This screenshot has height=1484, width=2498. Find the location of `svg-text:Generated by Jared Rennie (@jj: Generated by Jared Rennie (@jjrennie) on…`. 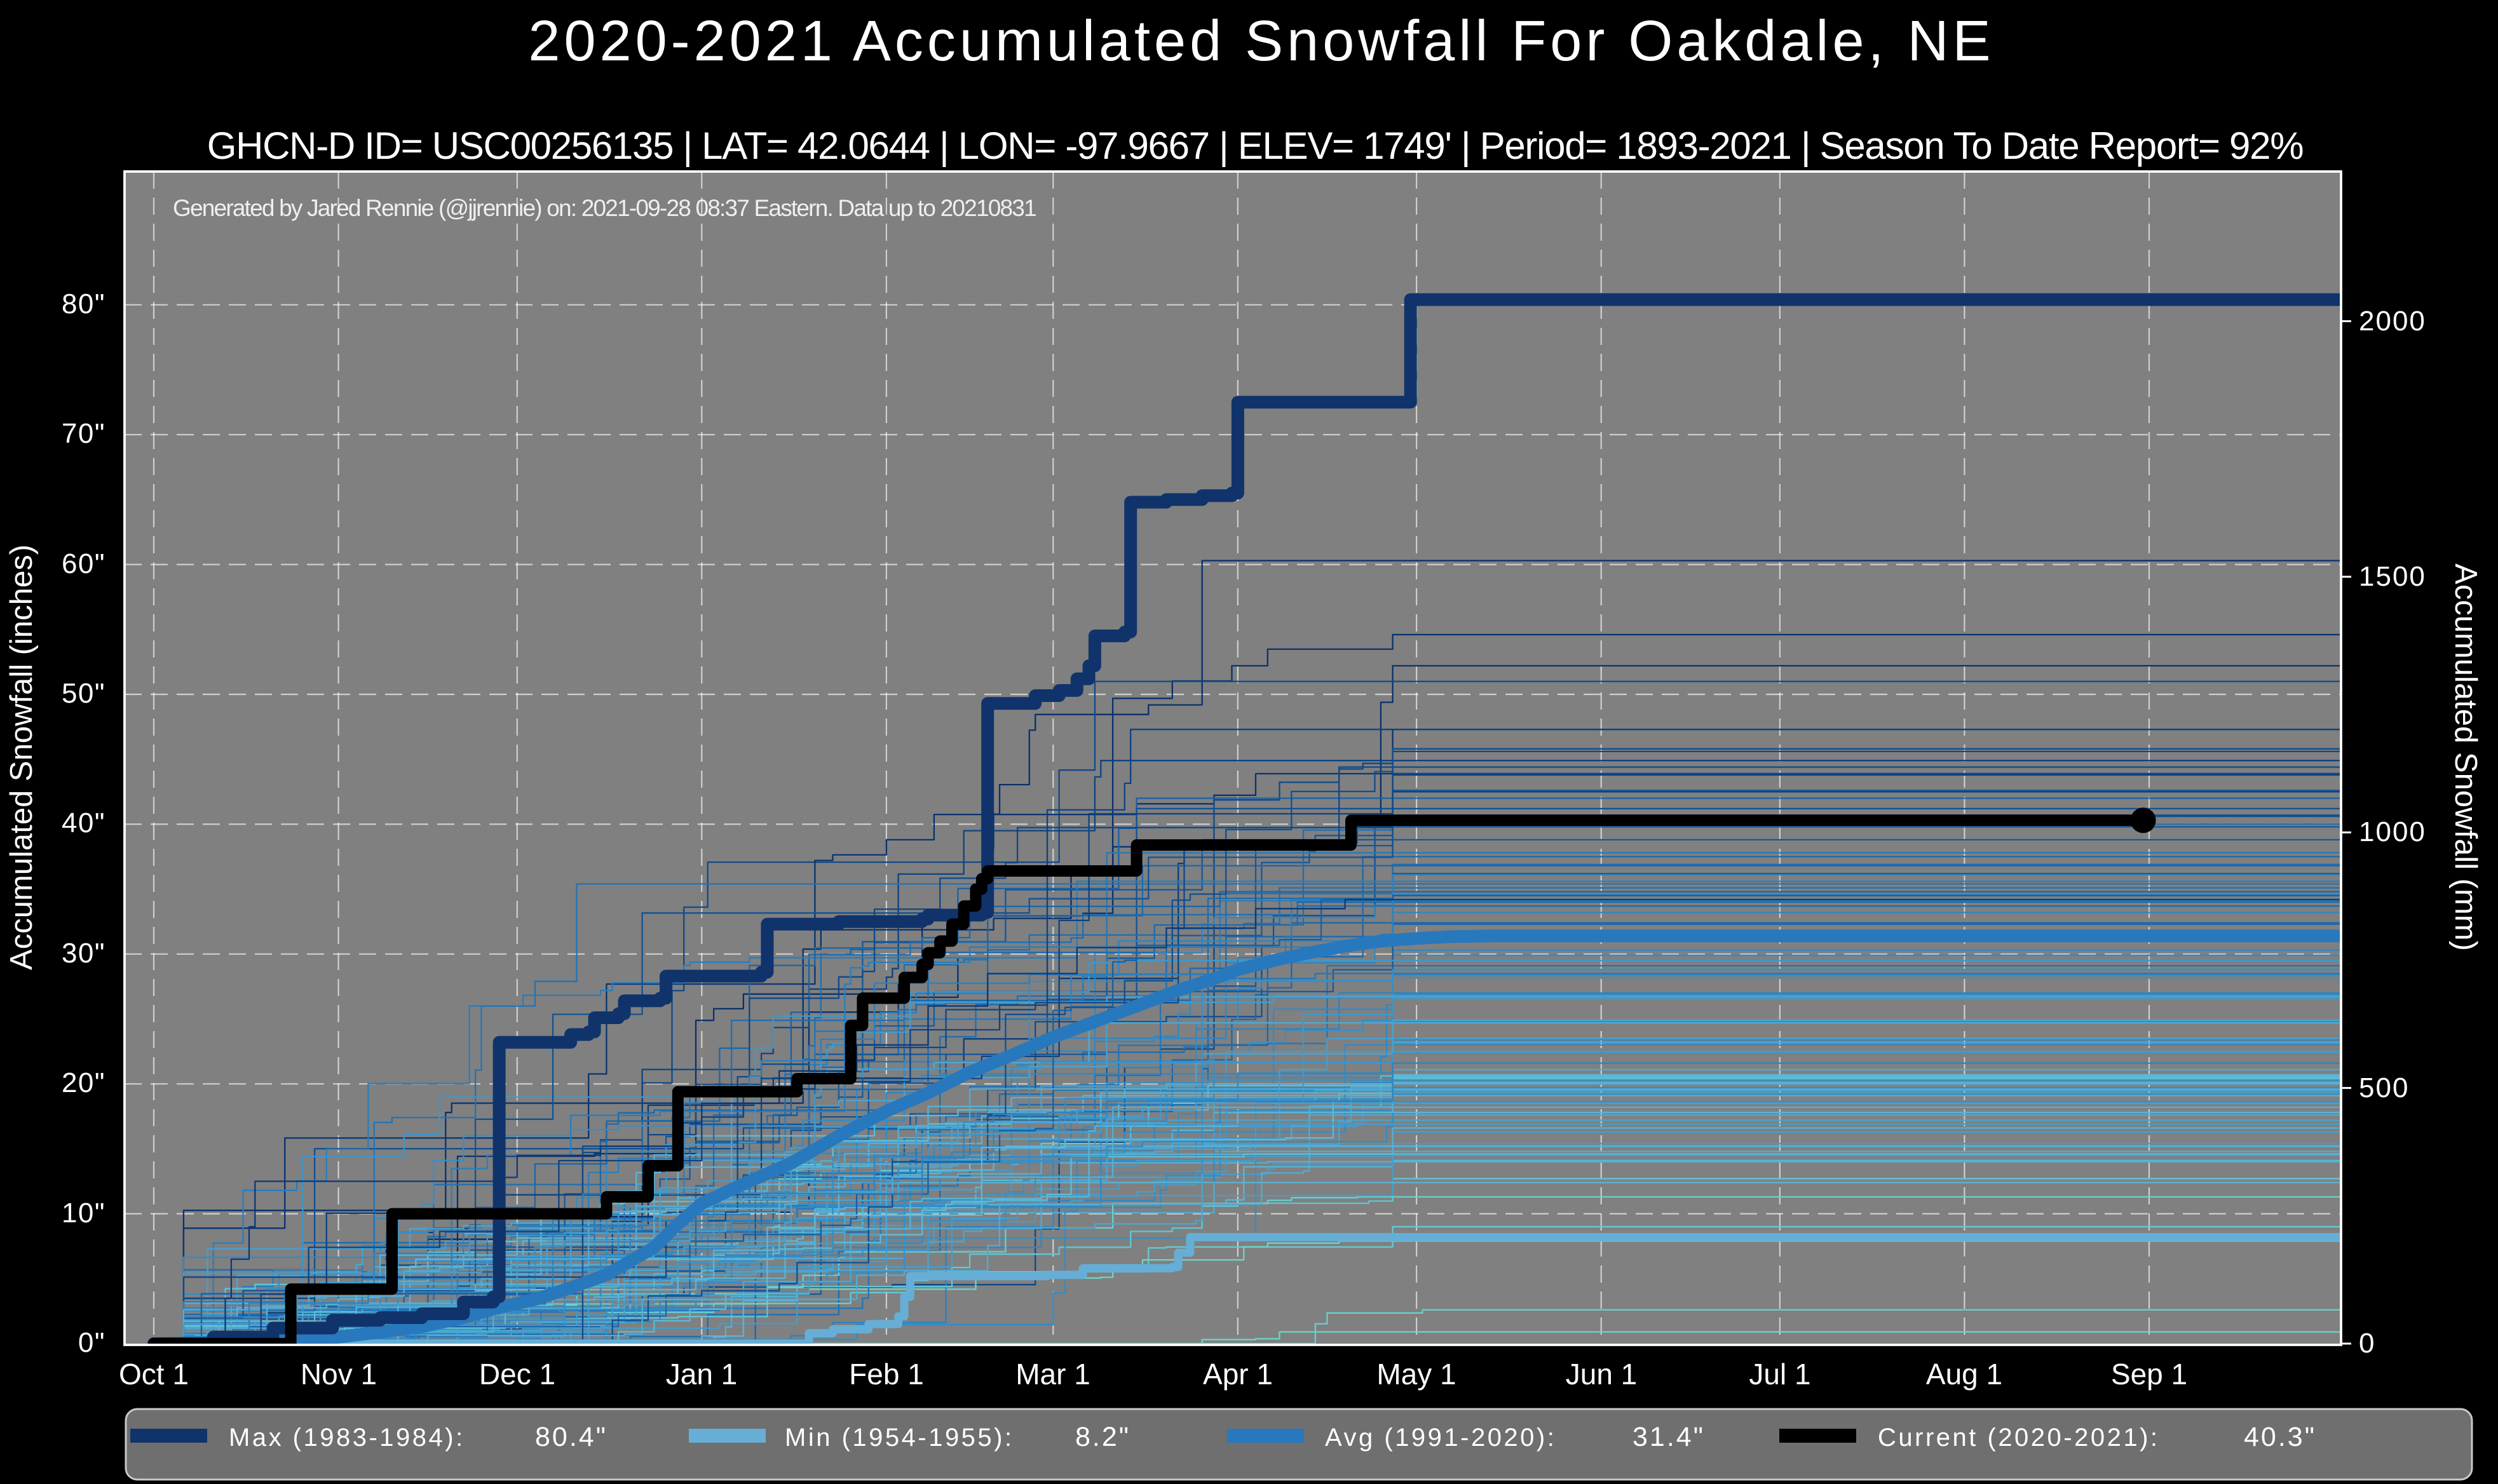

svg-text:Generated by Jared Rennie (@jj: Generated by Jared Rennie (@jjrennie) on… is located at coordinates (604, 208).